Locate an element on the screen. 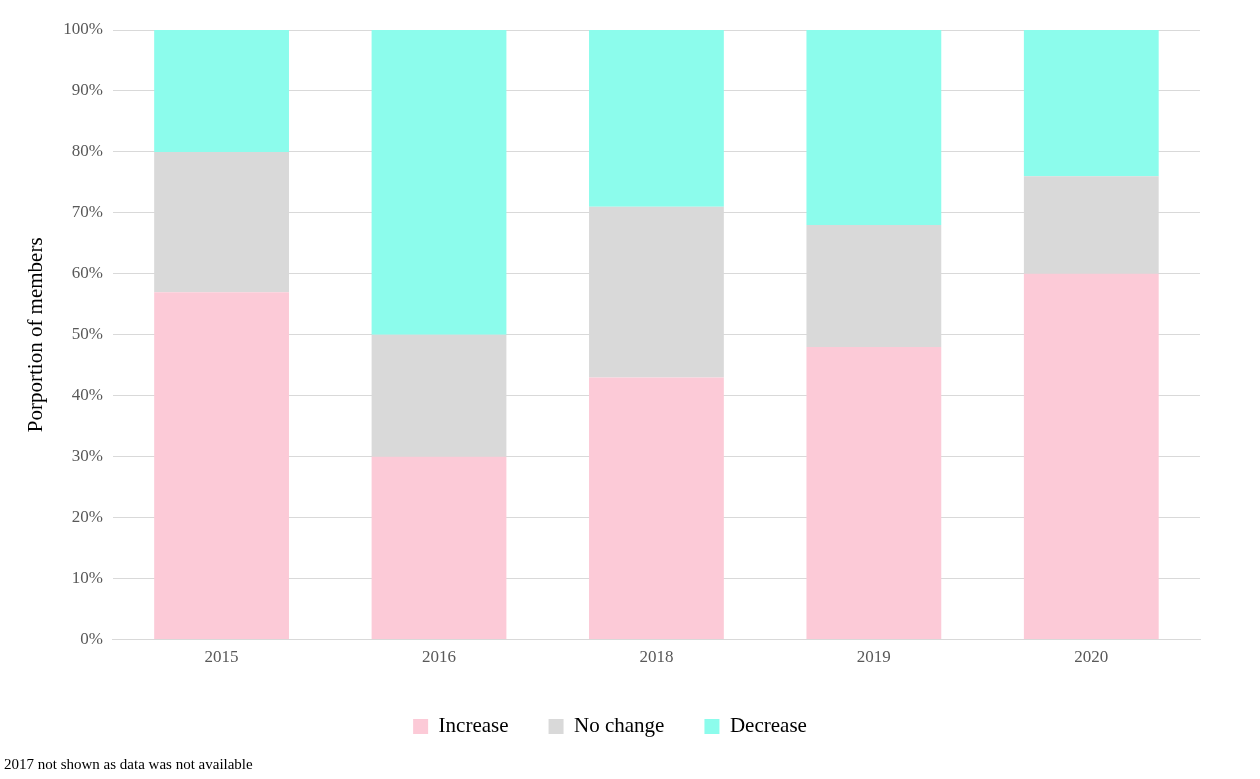 The image size is (1260, 779). legend-label: Increase is located at coordinates (473, 725).